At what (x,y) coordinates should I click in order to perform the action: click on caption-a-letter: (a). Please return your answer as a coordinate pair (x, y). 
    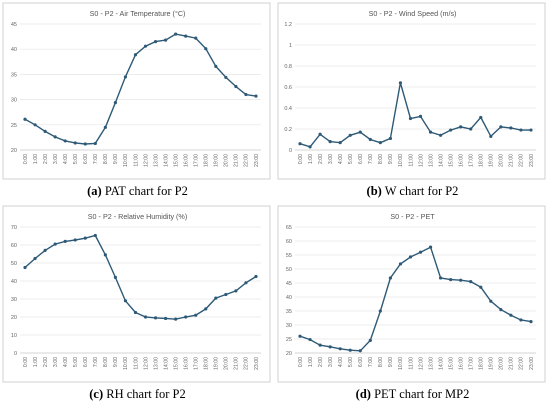
    Looking at the image, I should click on (94, 191).